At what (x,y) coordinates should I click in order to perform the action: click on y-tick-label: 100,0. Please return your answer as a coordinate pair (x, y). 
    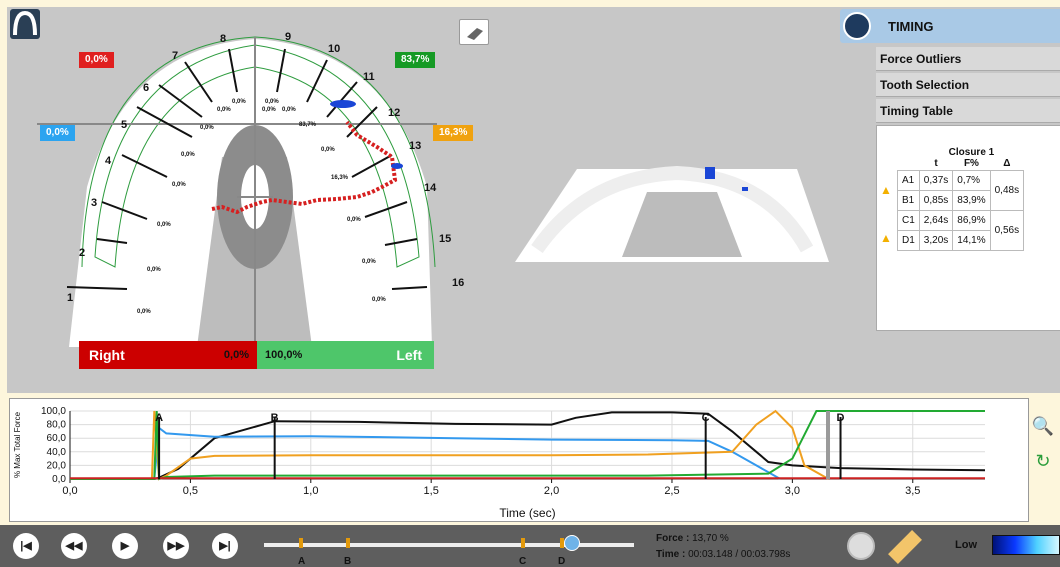
    Looking at the image, I should click on (53, 411).